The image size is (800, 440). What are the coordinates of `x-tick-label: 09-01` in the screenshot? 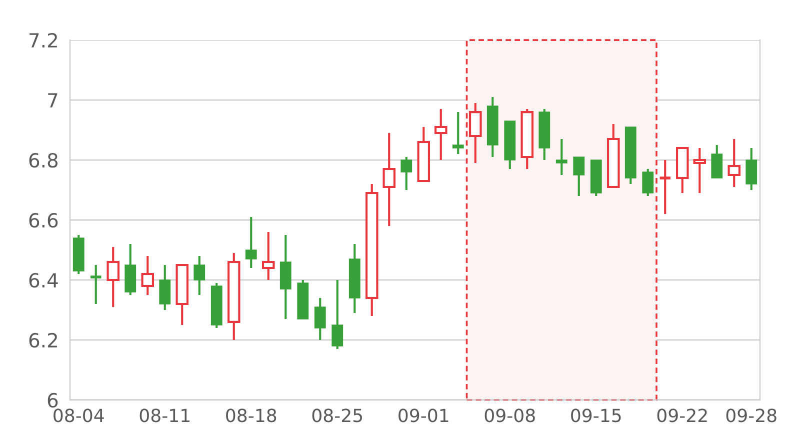 It's located at (423, 415).